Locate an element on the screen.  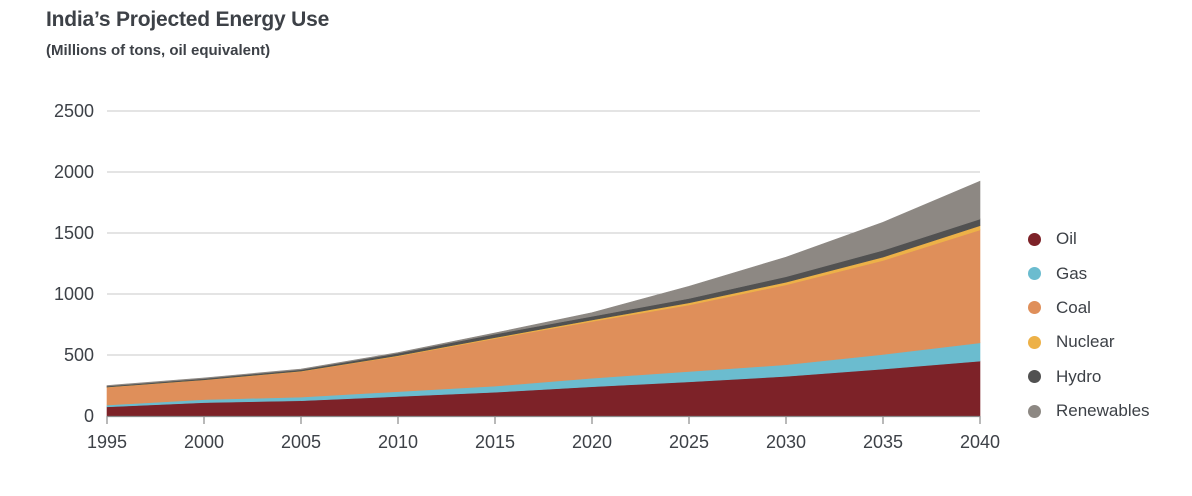
legend-item-coal: Coal is located at coordinates (1089, 308).